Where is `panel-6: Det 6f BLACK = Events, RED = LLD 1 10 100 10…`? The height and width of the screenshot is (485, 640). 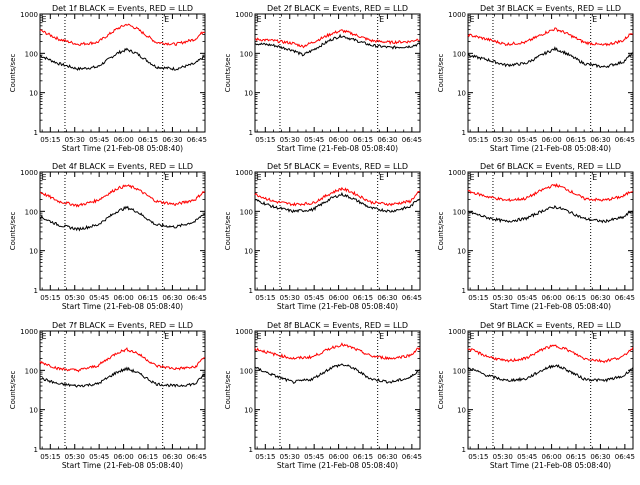 panel-6: Det 6f BLACK = Events, RED = LLD 1 10 100 10… is located at coordinates (536, 236).